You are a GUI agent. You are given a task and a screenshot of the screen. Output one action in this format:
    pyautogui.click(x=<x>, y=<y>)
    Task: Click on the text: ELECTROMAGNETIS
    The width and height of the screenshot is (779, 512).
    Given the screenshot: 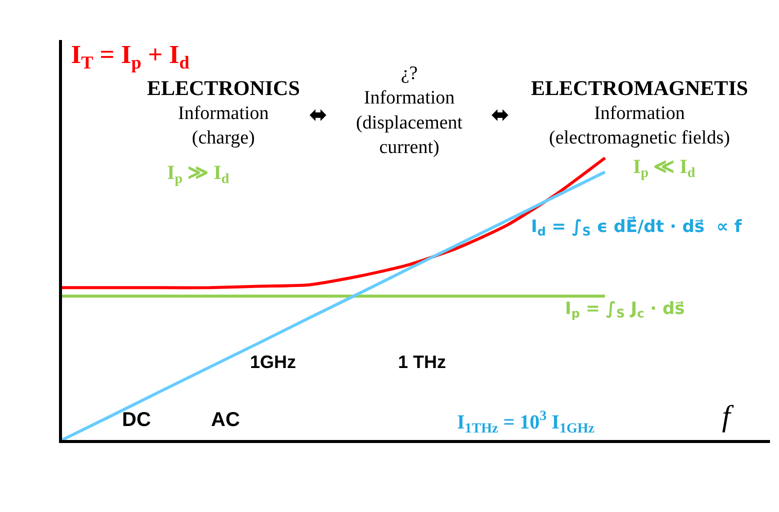 What is the action you would take?
    pyautogui.click(x=639, y=88)
    